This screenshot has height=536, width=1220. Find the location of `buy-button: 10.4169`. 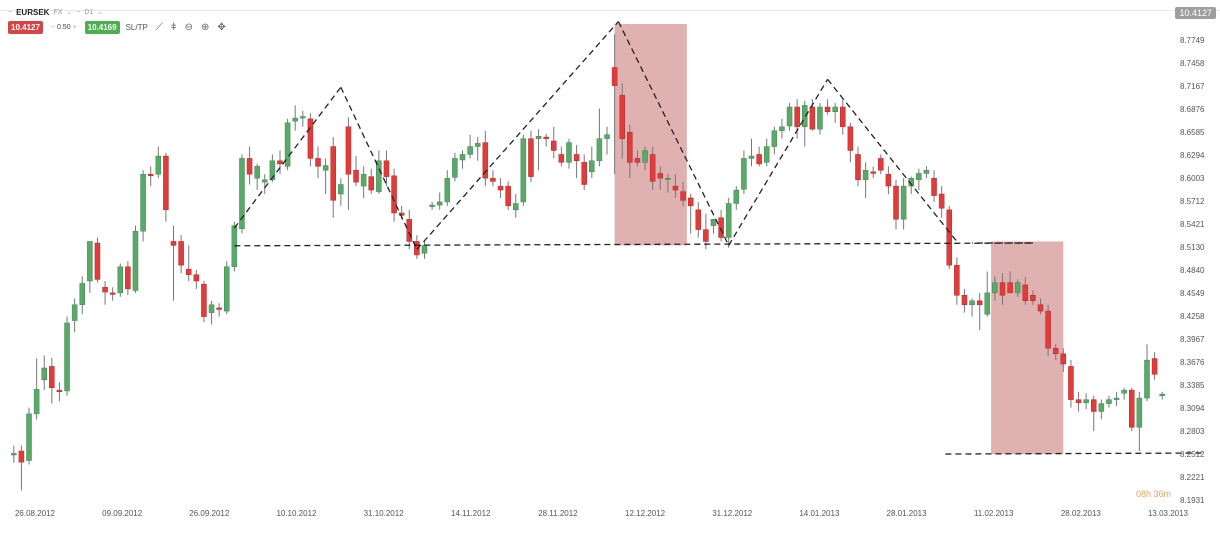

buy-button: 10.4169 is located at coordinates (102, 27).